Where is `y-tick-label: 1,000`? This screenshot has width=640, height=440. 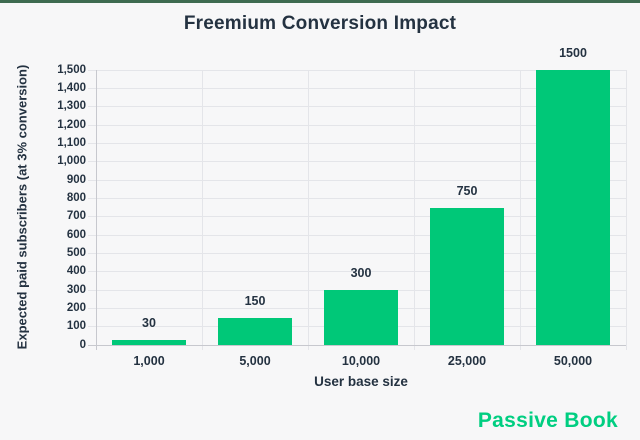 y-tick-label: 1,000 is located at coordinates (71, 161).